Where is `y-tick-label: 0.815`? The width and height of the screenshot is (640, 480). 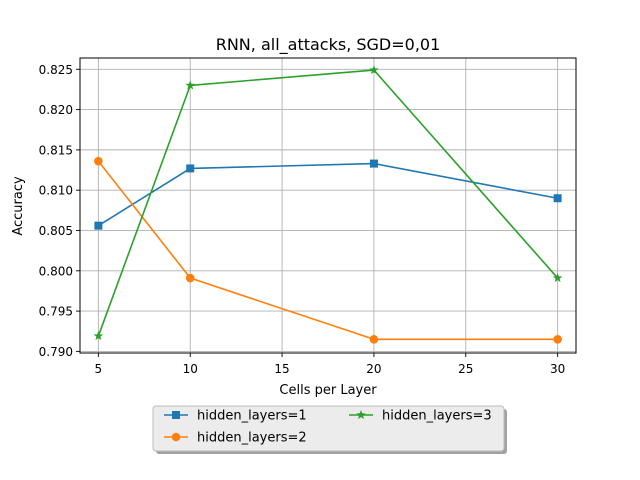
y-tick-label: 0.815 is located at coordinates (56, 150).